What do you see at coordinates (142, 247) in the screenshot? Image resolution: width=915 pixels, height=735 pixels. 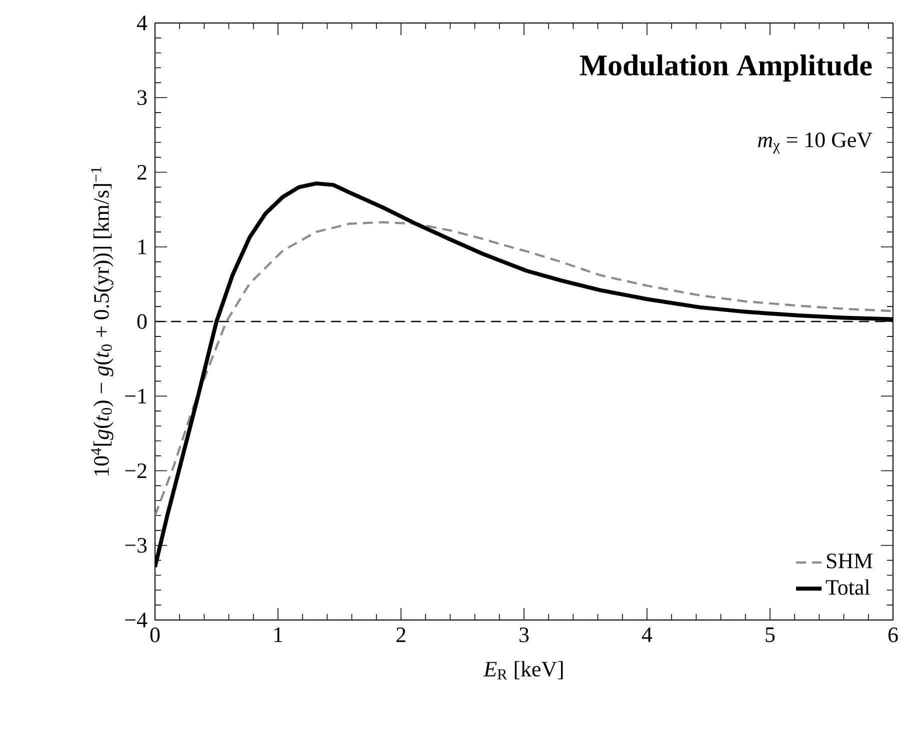 I see `y-tick-label: 1` at bounding box center [142, 247].